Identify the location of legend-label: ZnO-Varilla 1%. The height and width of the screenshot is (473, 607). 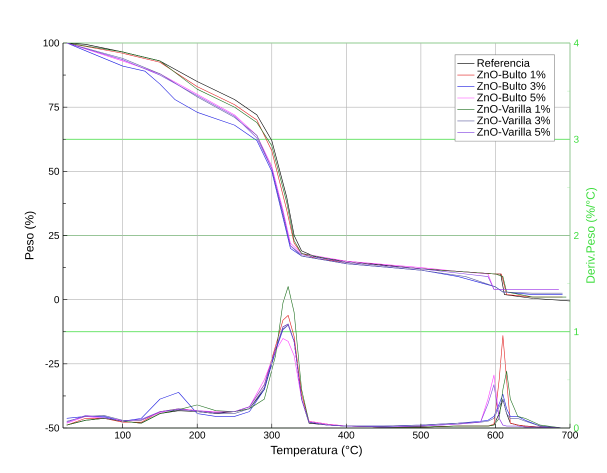
(513, 108).